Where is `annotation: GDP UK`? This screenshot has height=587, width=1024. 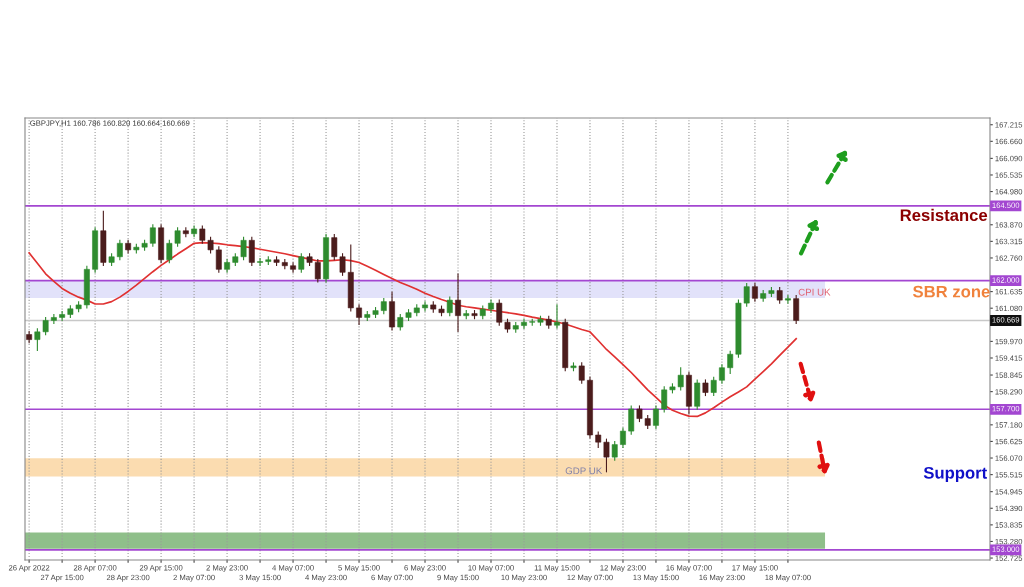
annotation: GDP UK is located at coordinates (584, 471).